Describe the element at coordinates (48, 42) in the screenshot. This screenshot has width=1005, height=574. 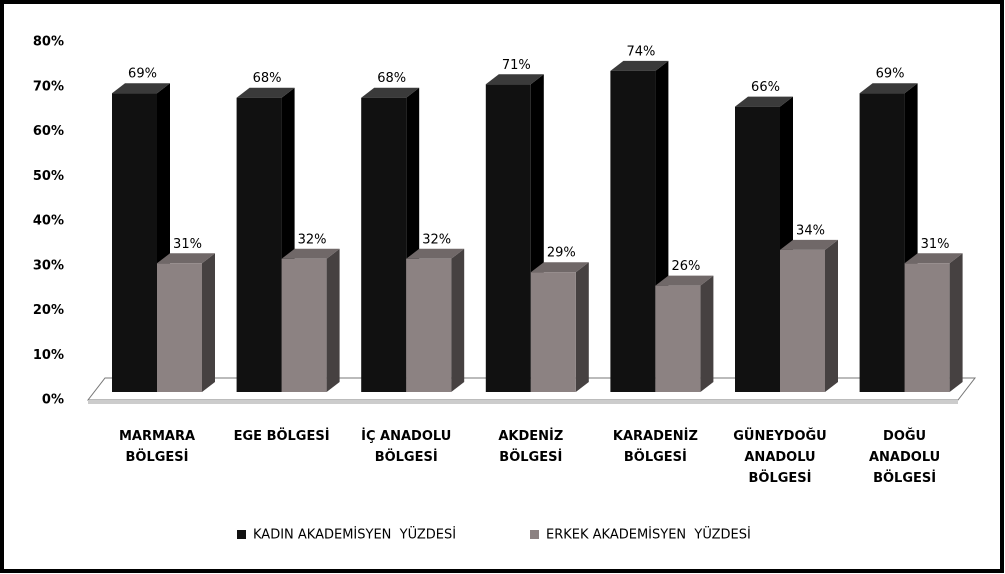
I see `y-tick-label: 80%` at that location.